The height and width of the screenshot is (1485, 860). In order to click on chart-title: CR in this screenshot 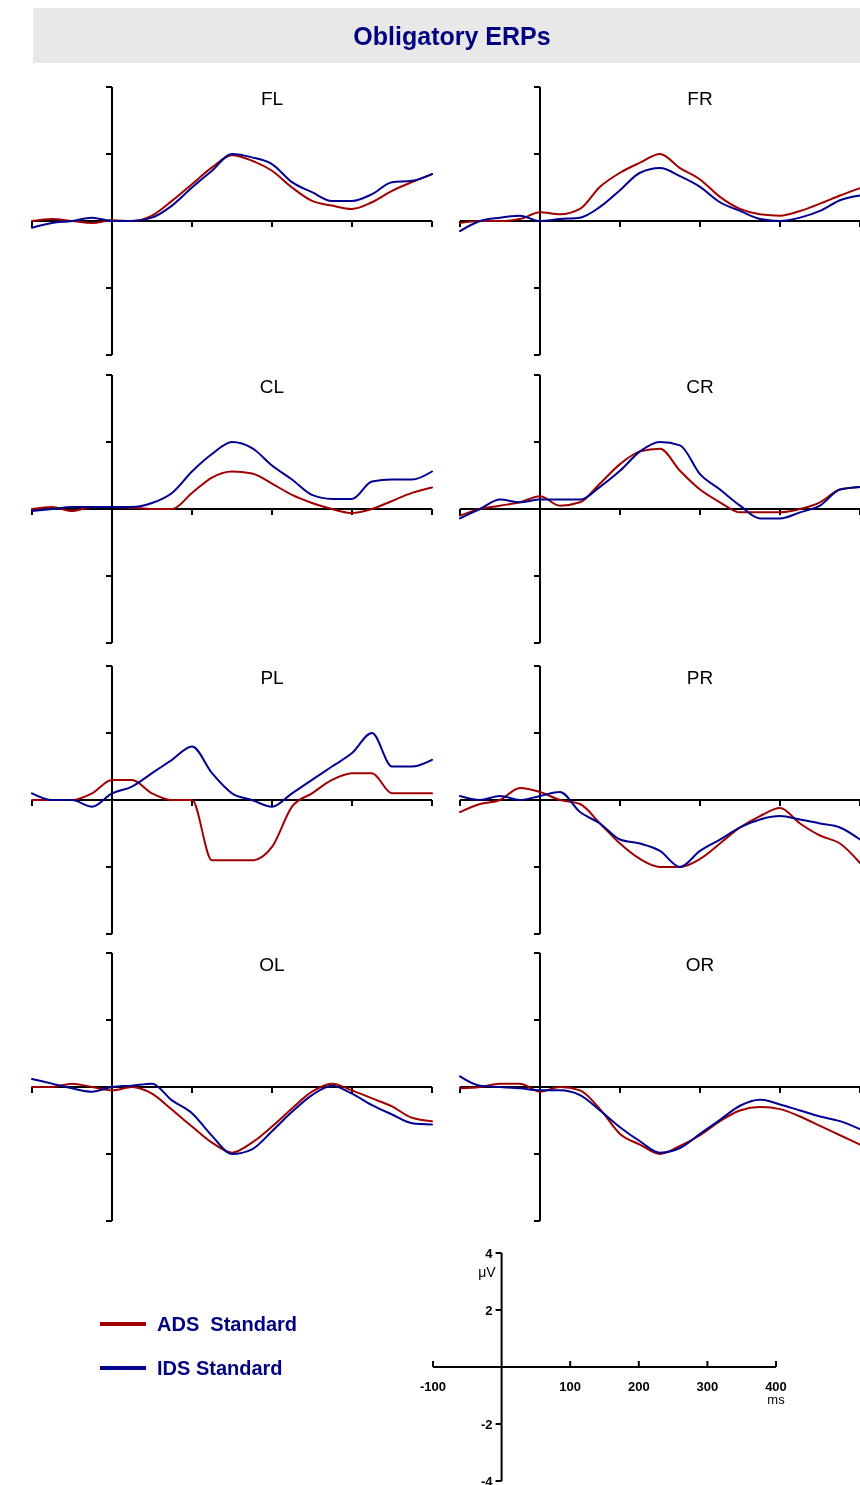, I will do `click(700, 386)`.